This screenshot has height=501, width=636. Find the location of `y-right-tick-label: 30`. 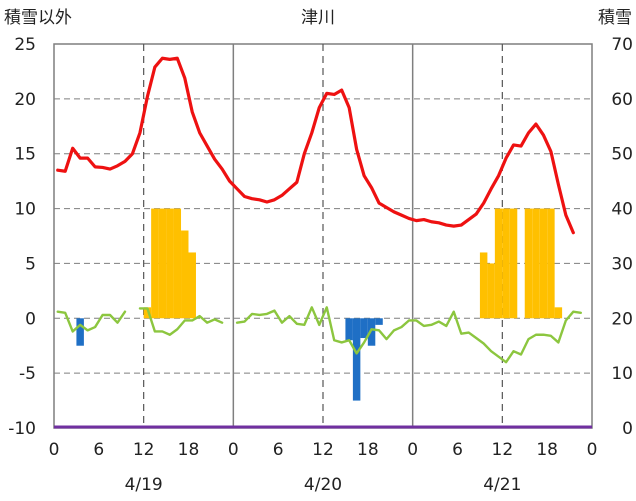

y-right-tick-label: 30 is located at coordinates (622, 264).